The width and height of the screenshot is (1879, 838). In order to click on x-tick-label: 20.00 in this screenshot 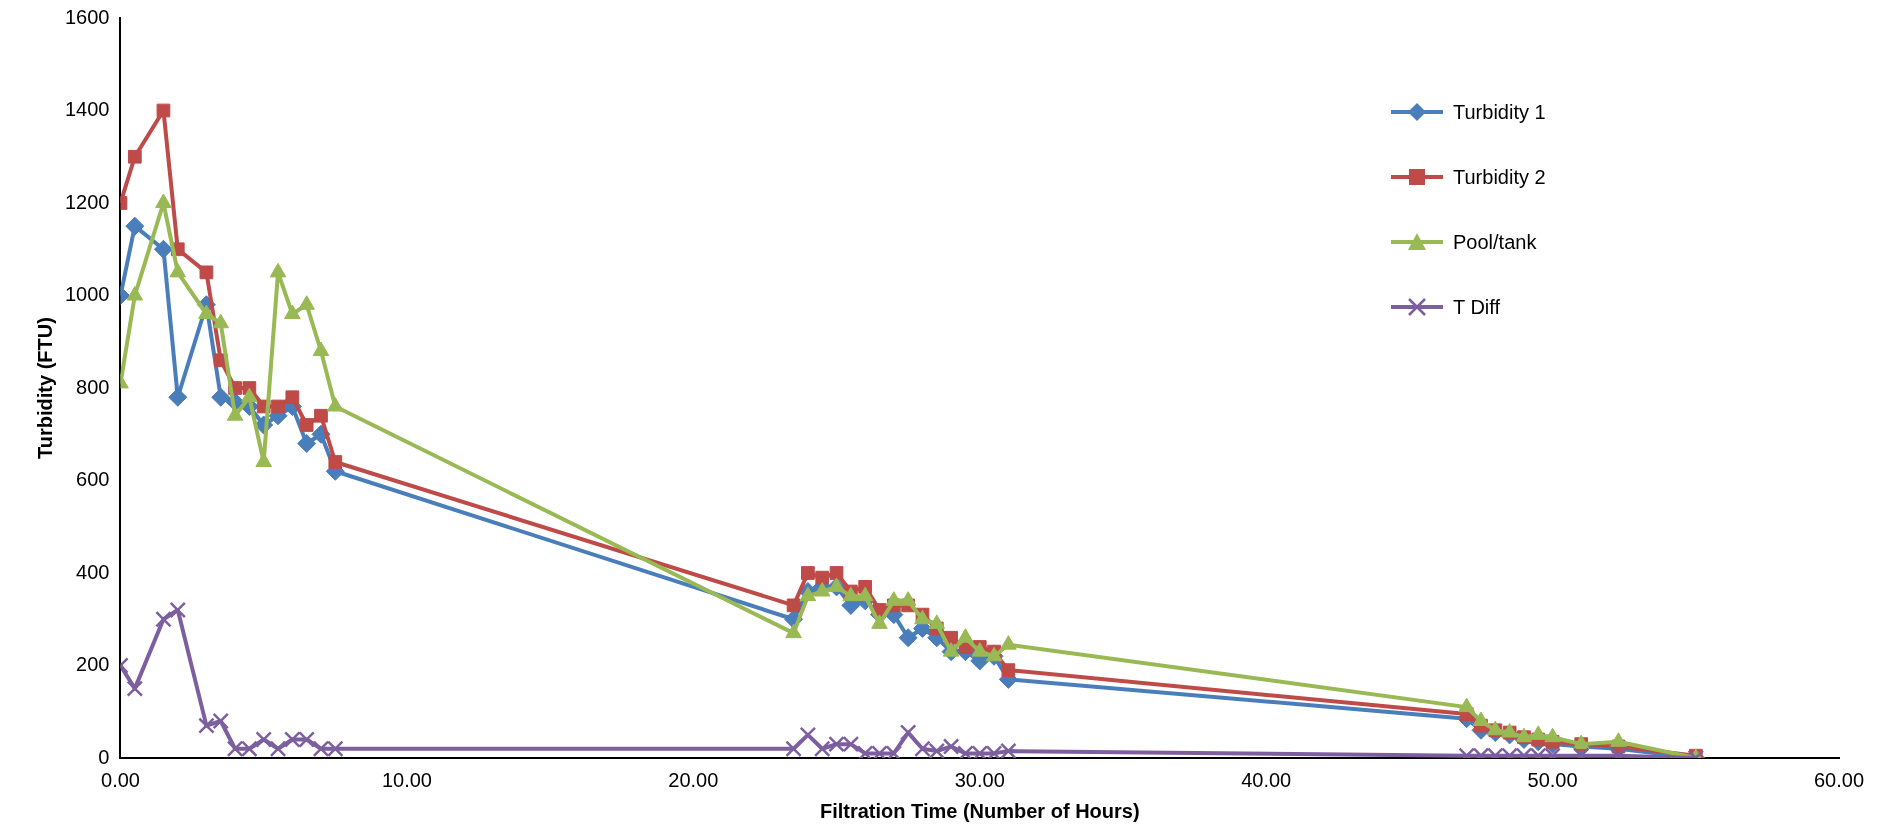, I will do `click(693, 779)`.